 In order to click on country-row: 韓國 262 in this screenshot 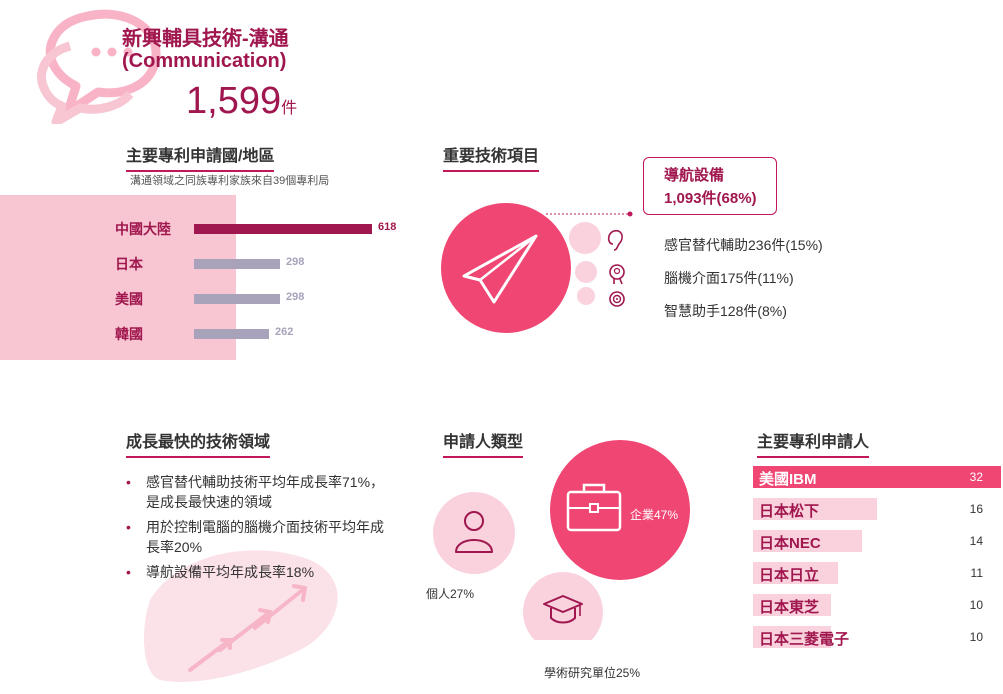, I will do `click(210, 334)`.